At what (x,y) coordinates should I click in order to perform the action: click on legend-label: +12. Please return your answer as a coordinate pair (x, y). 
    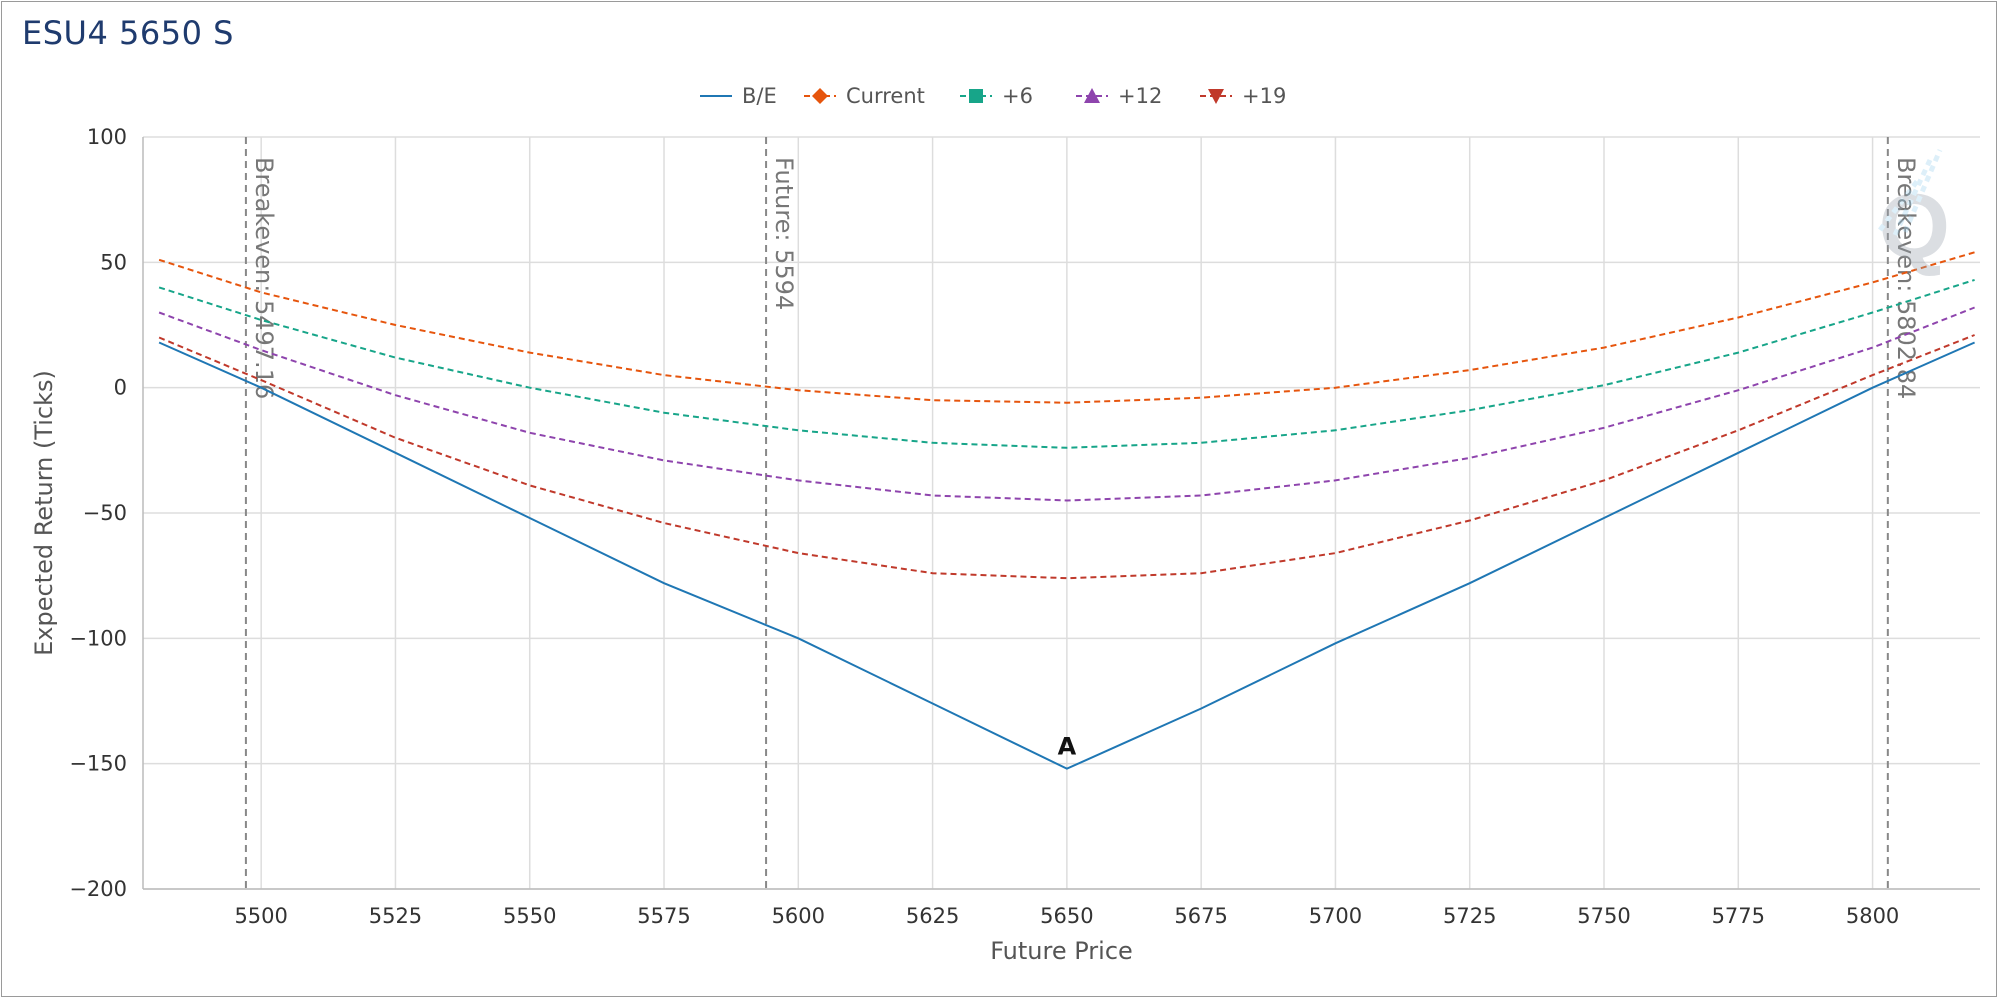
    Looking at the image, I should click on (1140, 96).